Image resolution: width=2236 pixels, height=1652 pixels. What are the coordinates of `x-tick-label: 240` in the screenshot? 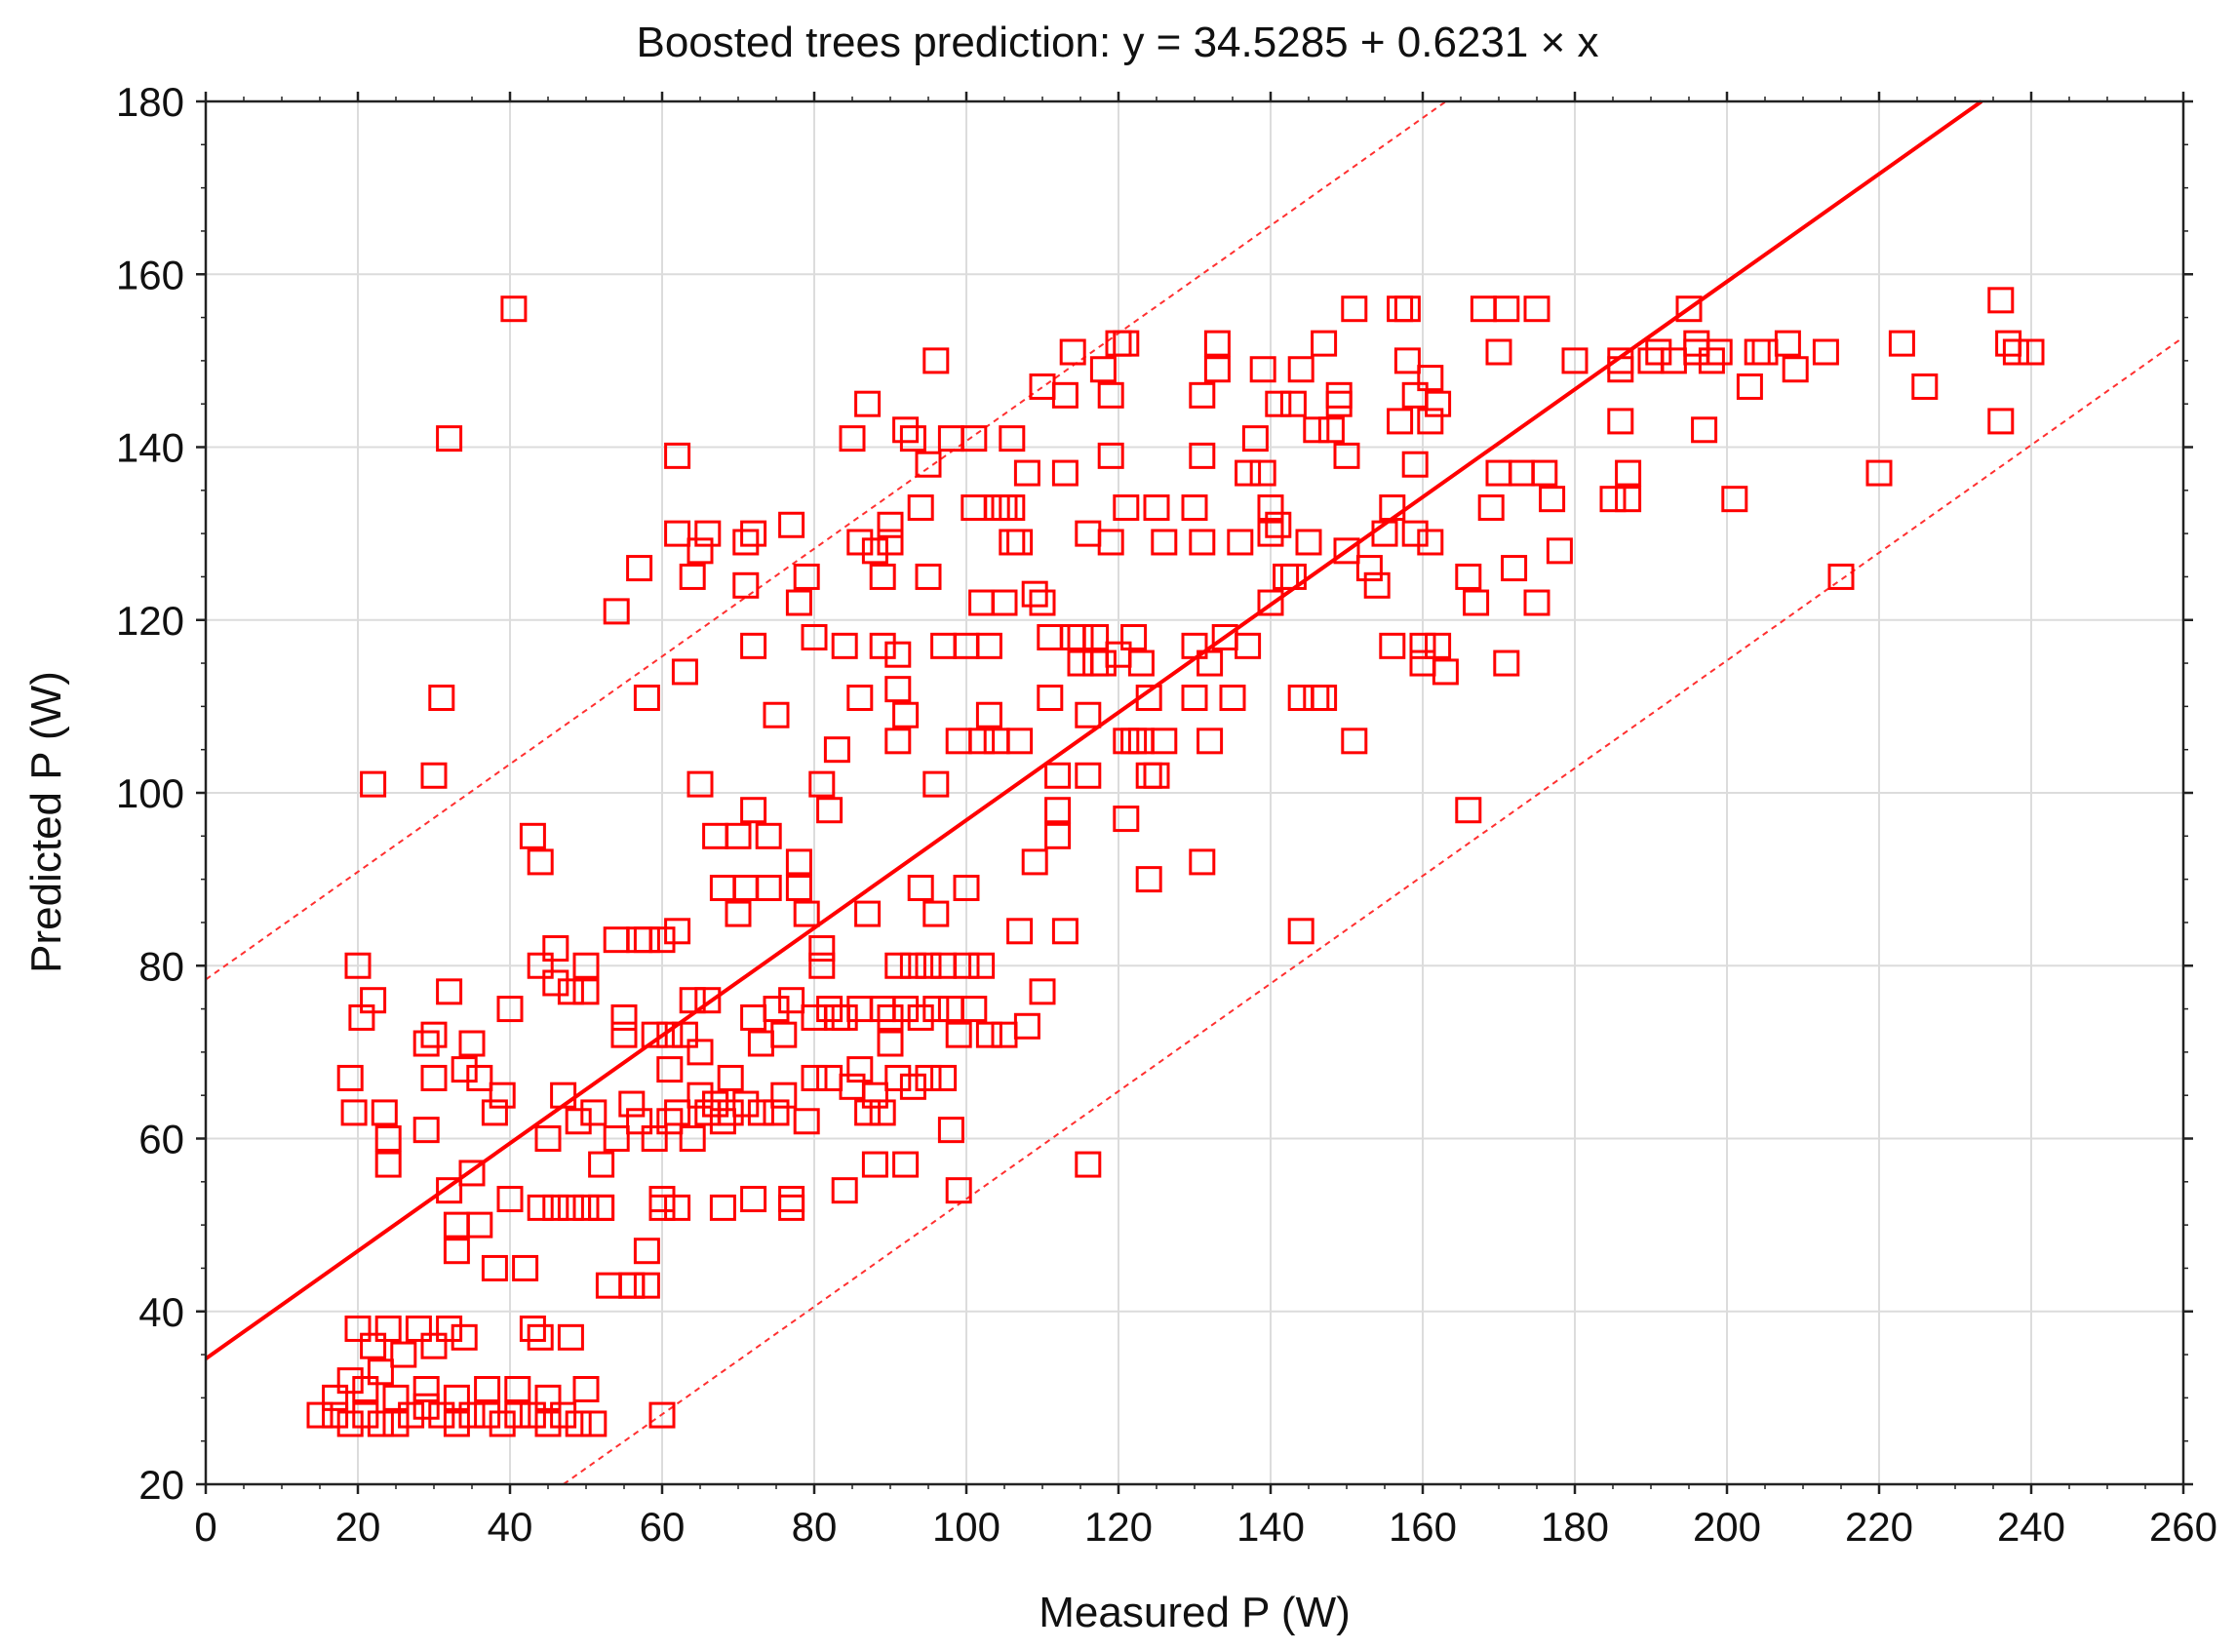 It's located at (2031, 1527).